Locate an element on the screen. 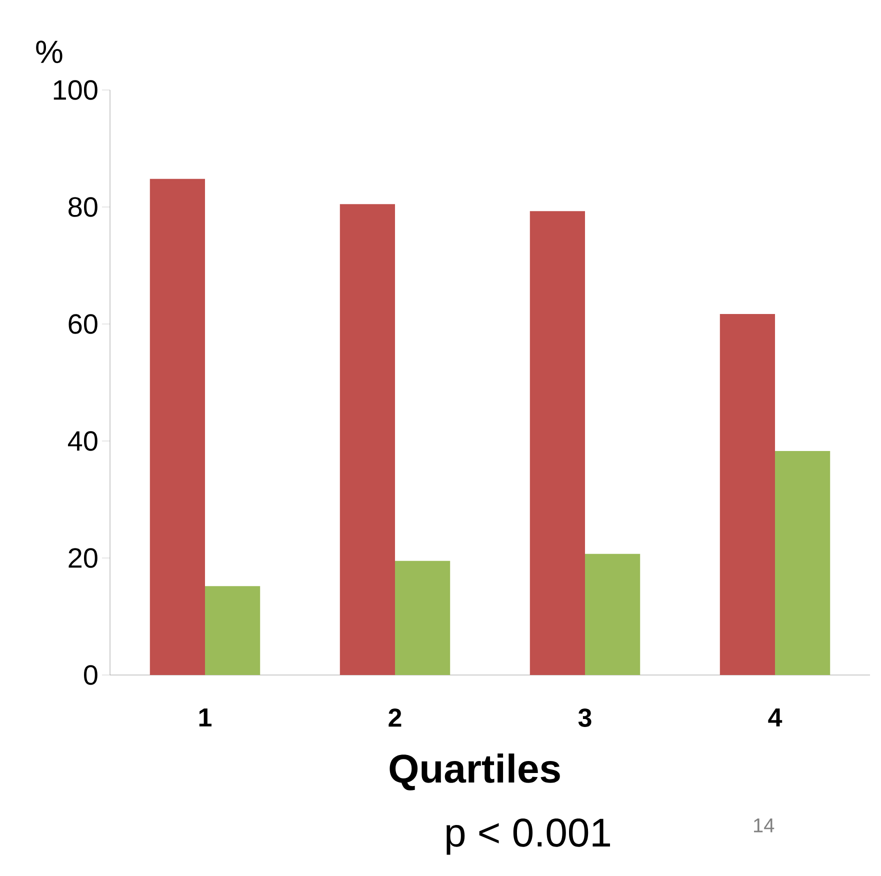  y-tick-label: 80 is located at coordinates (83, 207).